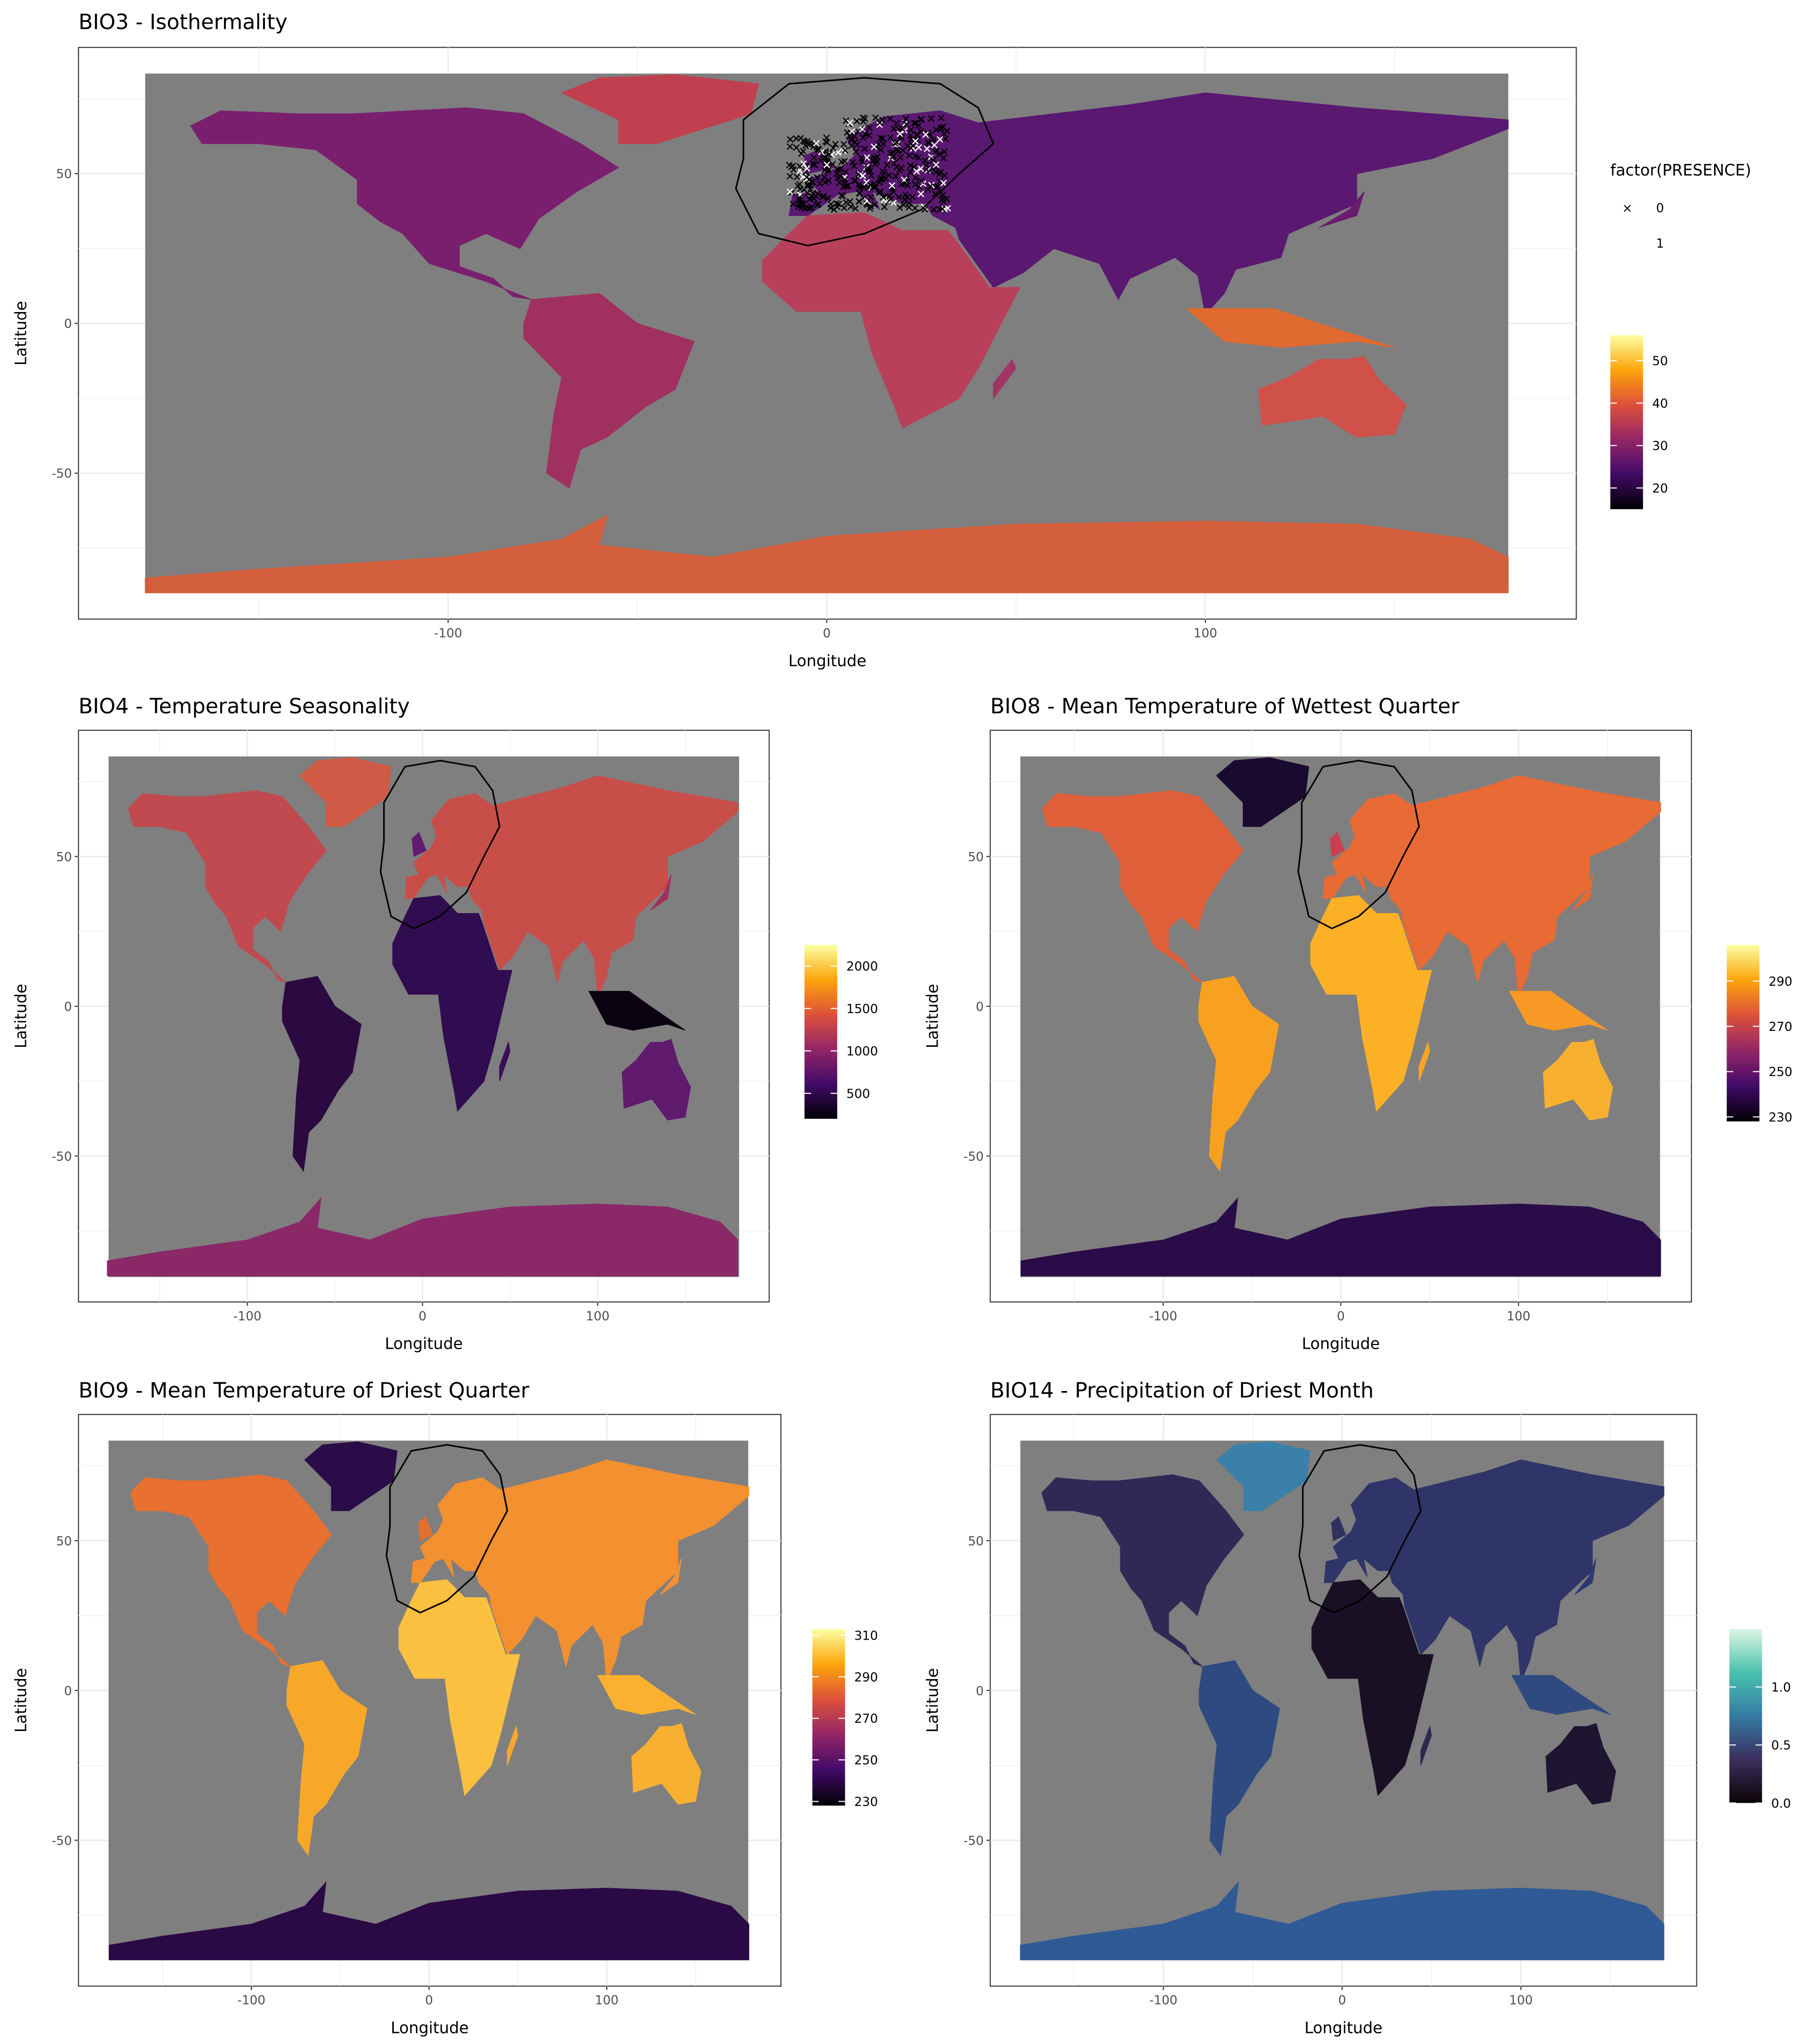 This screenshot has height=2044, width=1817. I want to click on landmass-japan, so click(1582, 892).